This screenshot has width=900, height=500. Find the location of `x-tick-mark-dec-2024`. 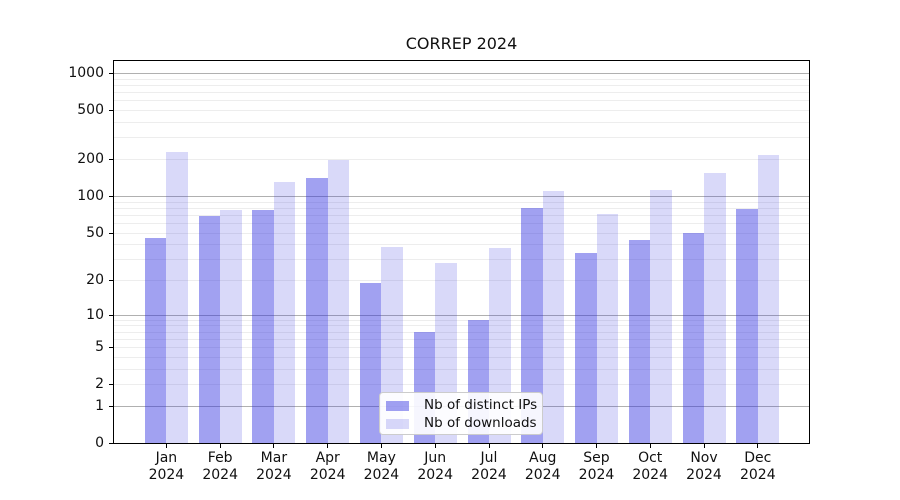

x-tick-mark-dec-2024 is located at coordinates (758, 446).